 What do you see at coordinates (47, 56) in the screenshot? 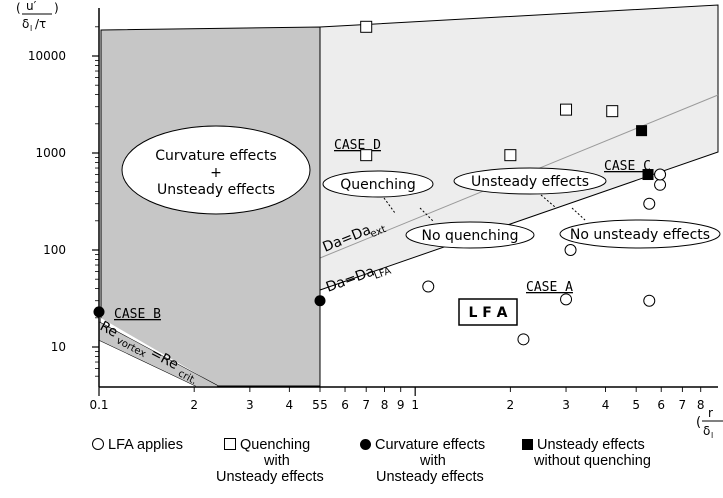
I see `y-tick-label: 10000` at bounding box center [47, 56].